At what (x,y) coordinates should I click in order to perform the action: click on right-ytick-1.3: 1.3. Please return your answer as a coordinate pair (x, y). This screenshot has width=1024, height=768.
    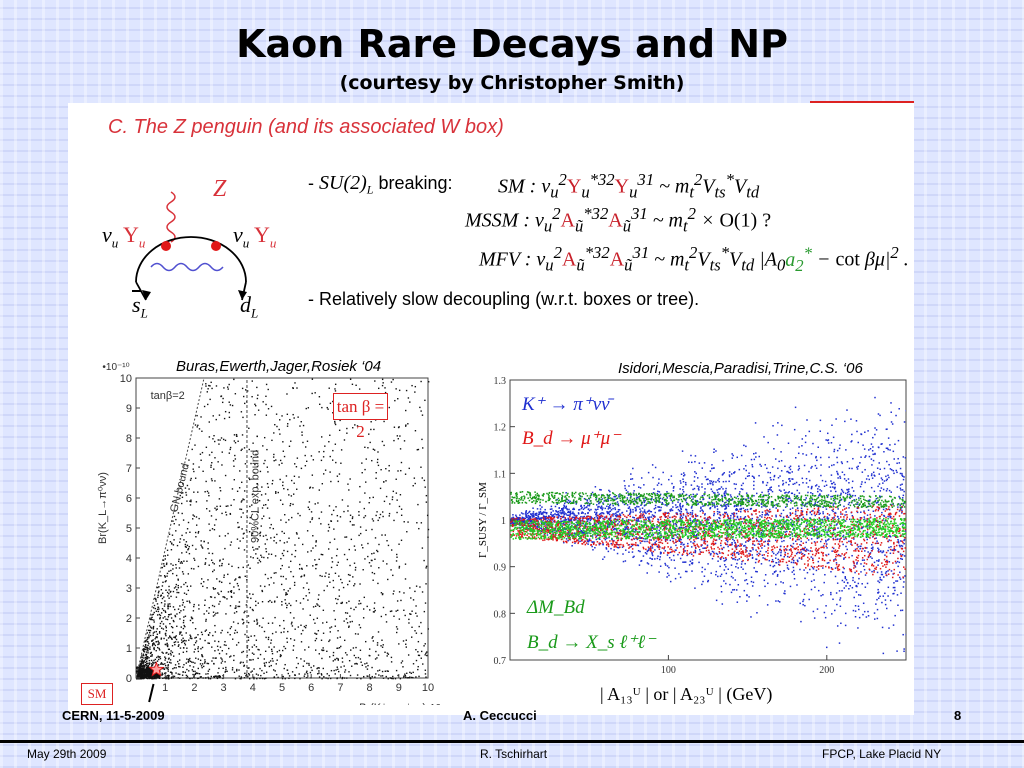
    Looking at the image, I should click on (500, 381).